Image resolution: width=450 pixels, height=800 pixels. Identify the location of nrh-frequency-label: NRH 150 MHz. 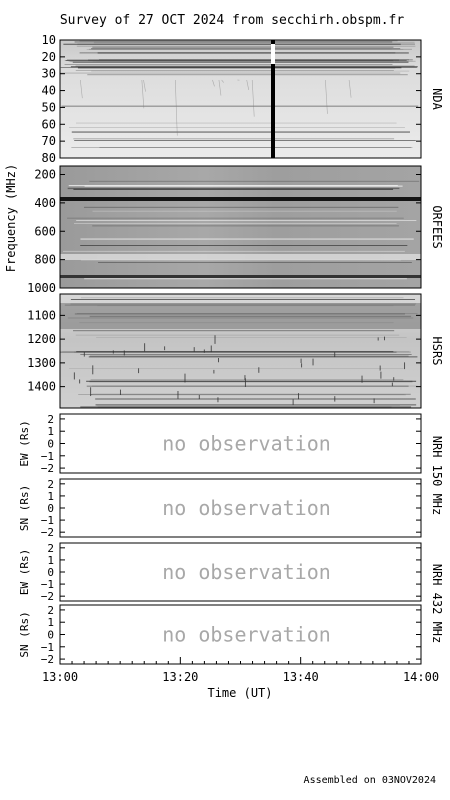
(437, 475).